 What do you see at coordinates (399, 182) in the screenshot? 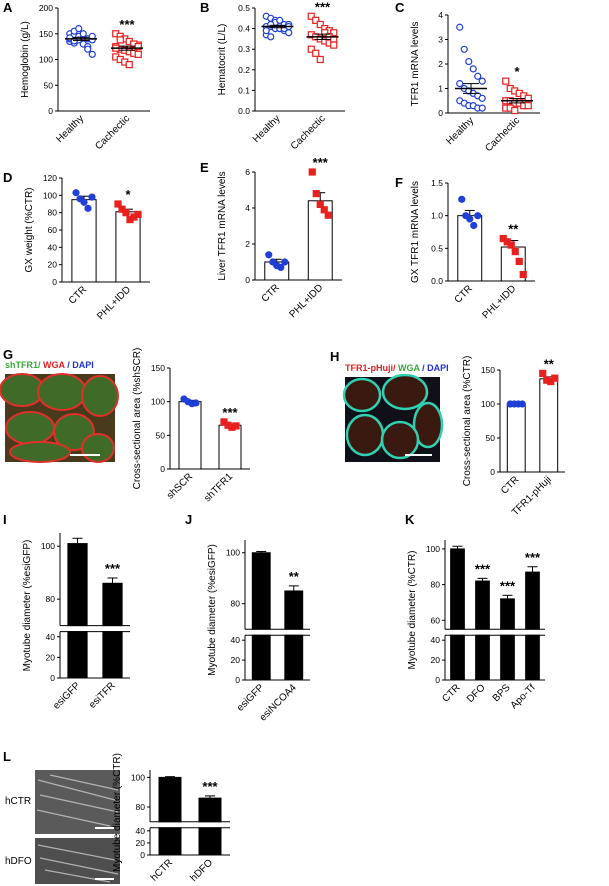
I see `panel-label: F` at bounding box center [399, 182].